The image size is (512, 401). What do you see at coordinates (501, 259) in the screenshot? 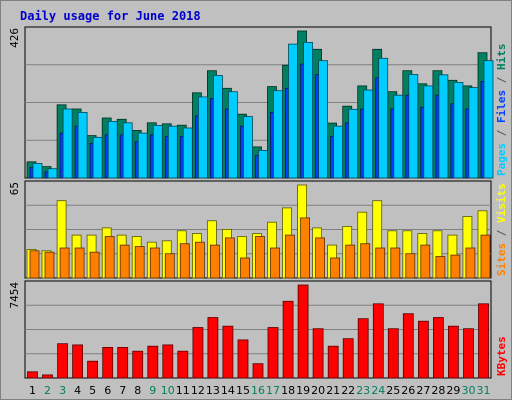
I see `right-label-part: Sites` at bounding box center [501, 259].